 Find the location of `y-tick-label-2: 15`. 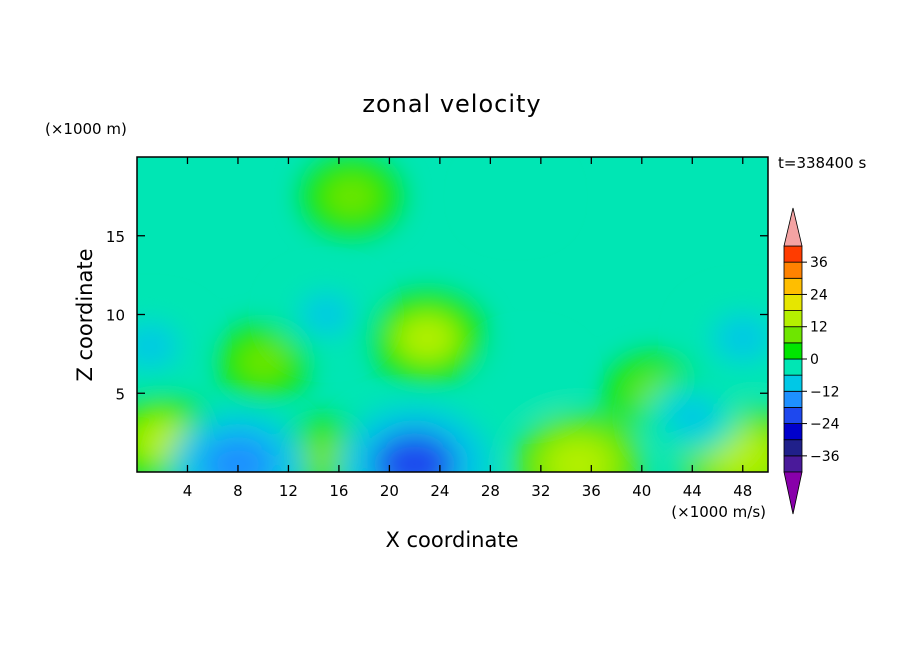

y-tick-label-2: 15 is located at coordinates (115, 237).